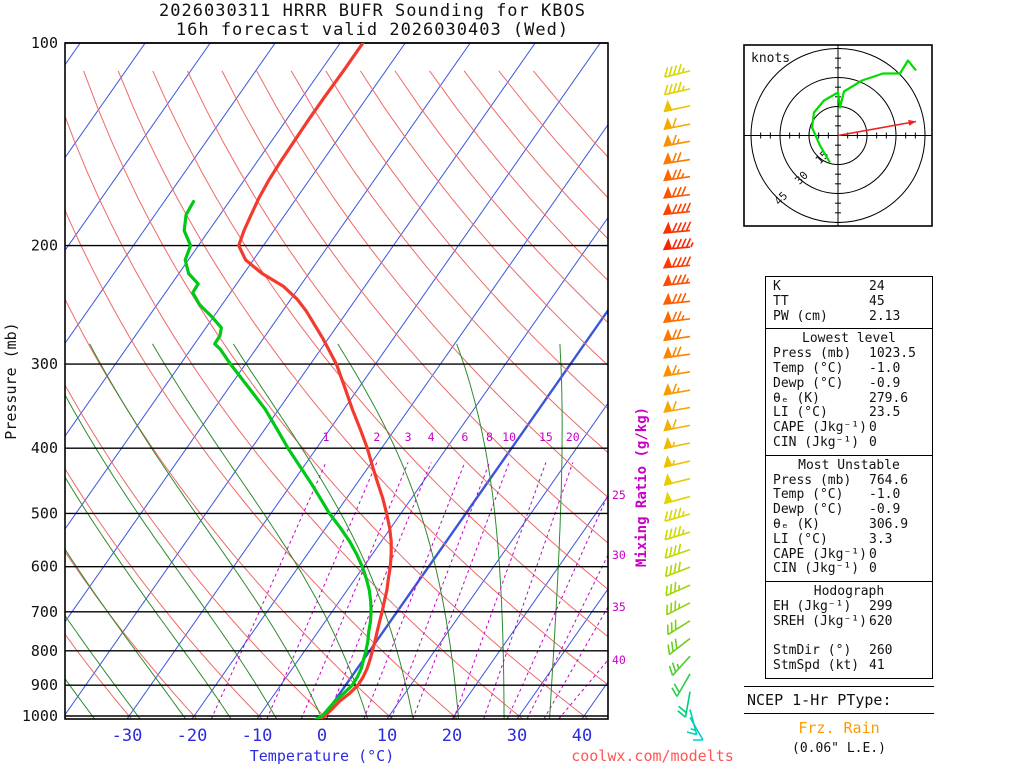 The height and width of the screenshot is (768, 1024). I want to click on mixing-ratio-labels: 1 2 3 4 6 8 10 15 20 25 30 35 40, so click(474, 548).